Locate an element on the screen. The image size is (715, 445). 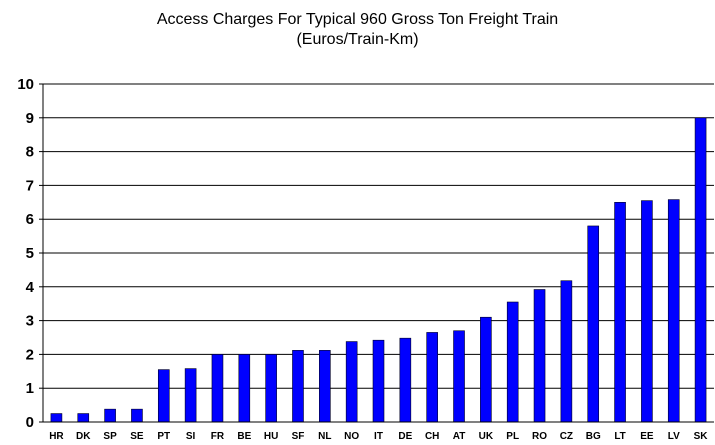
x-tick-label-DE: DE is located at coordinates (405, 436).